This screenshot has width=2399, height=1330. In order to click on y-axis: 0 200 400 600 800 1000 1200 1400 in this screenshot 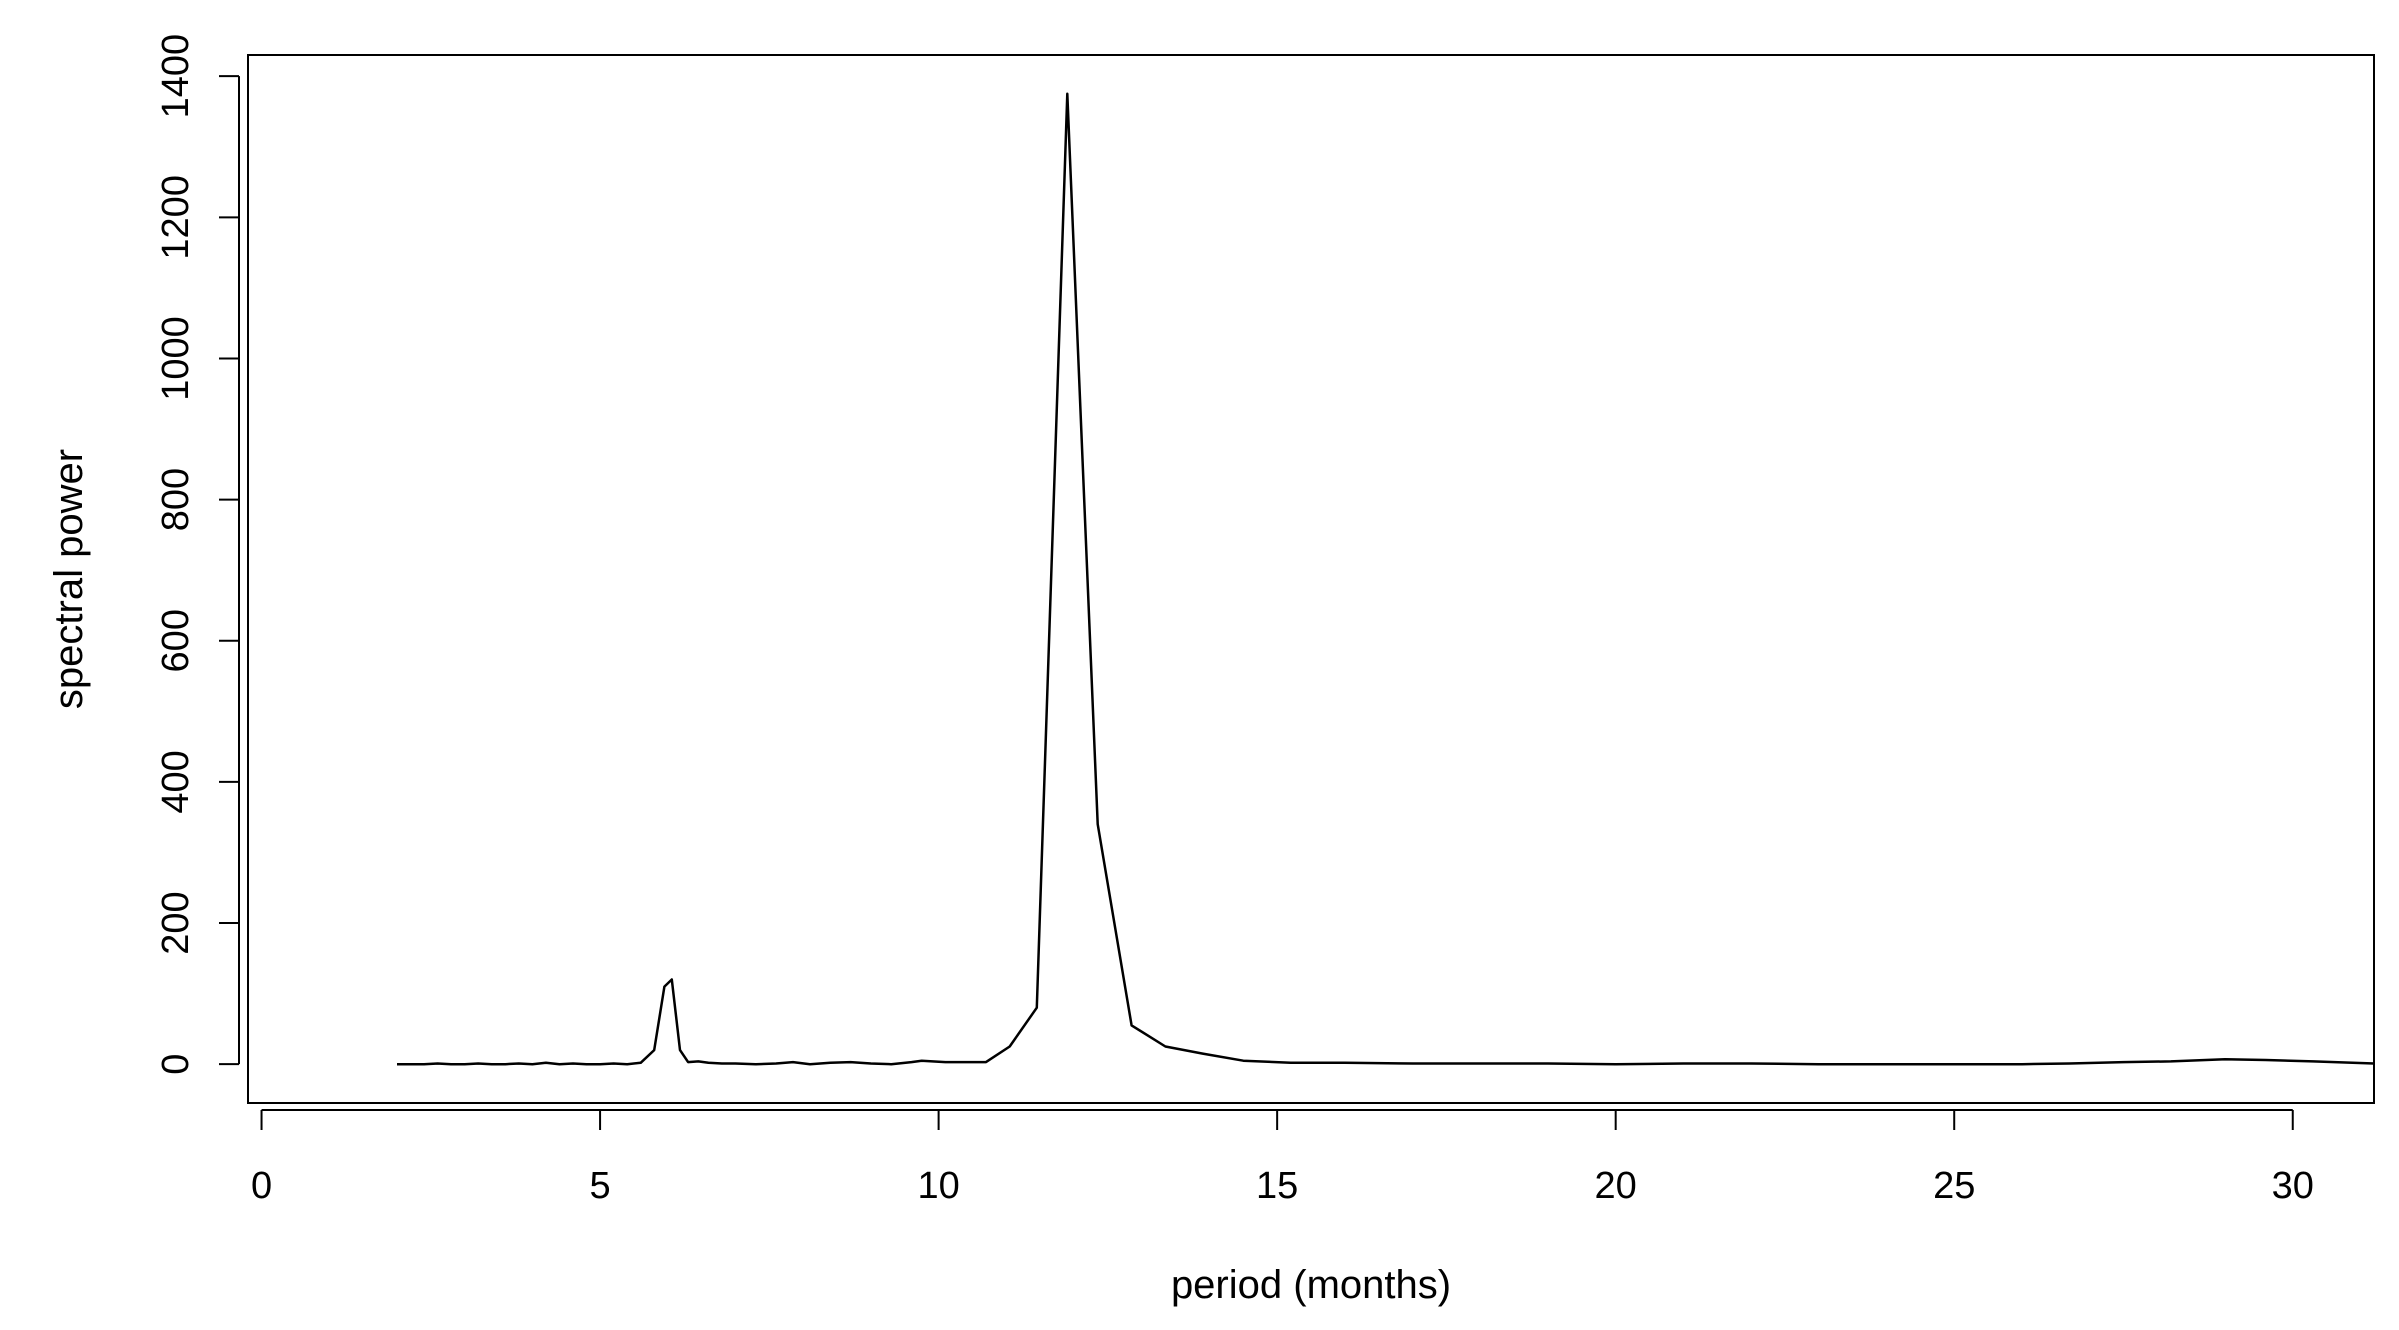, I will do `click(197, 554)`.